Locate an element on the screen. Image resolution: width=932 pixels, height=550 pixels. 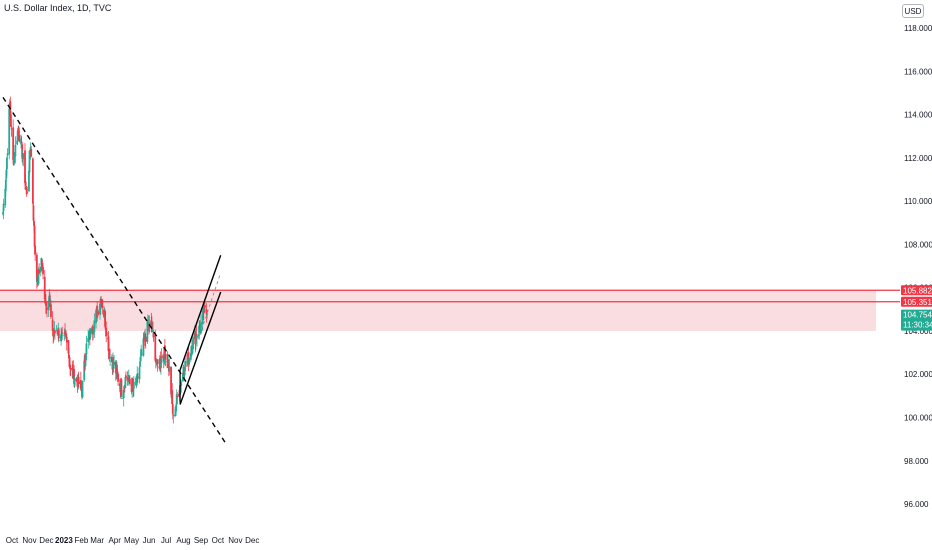
y-tick-label: 98.000 is located at coordinates (916, 461).